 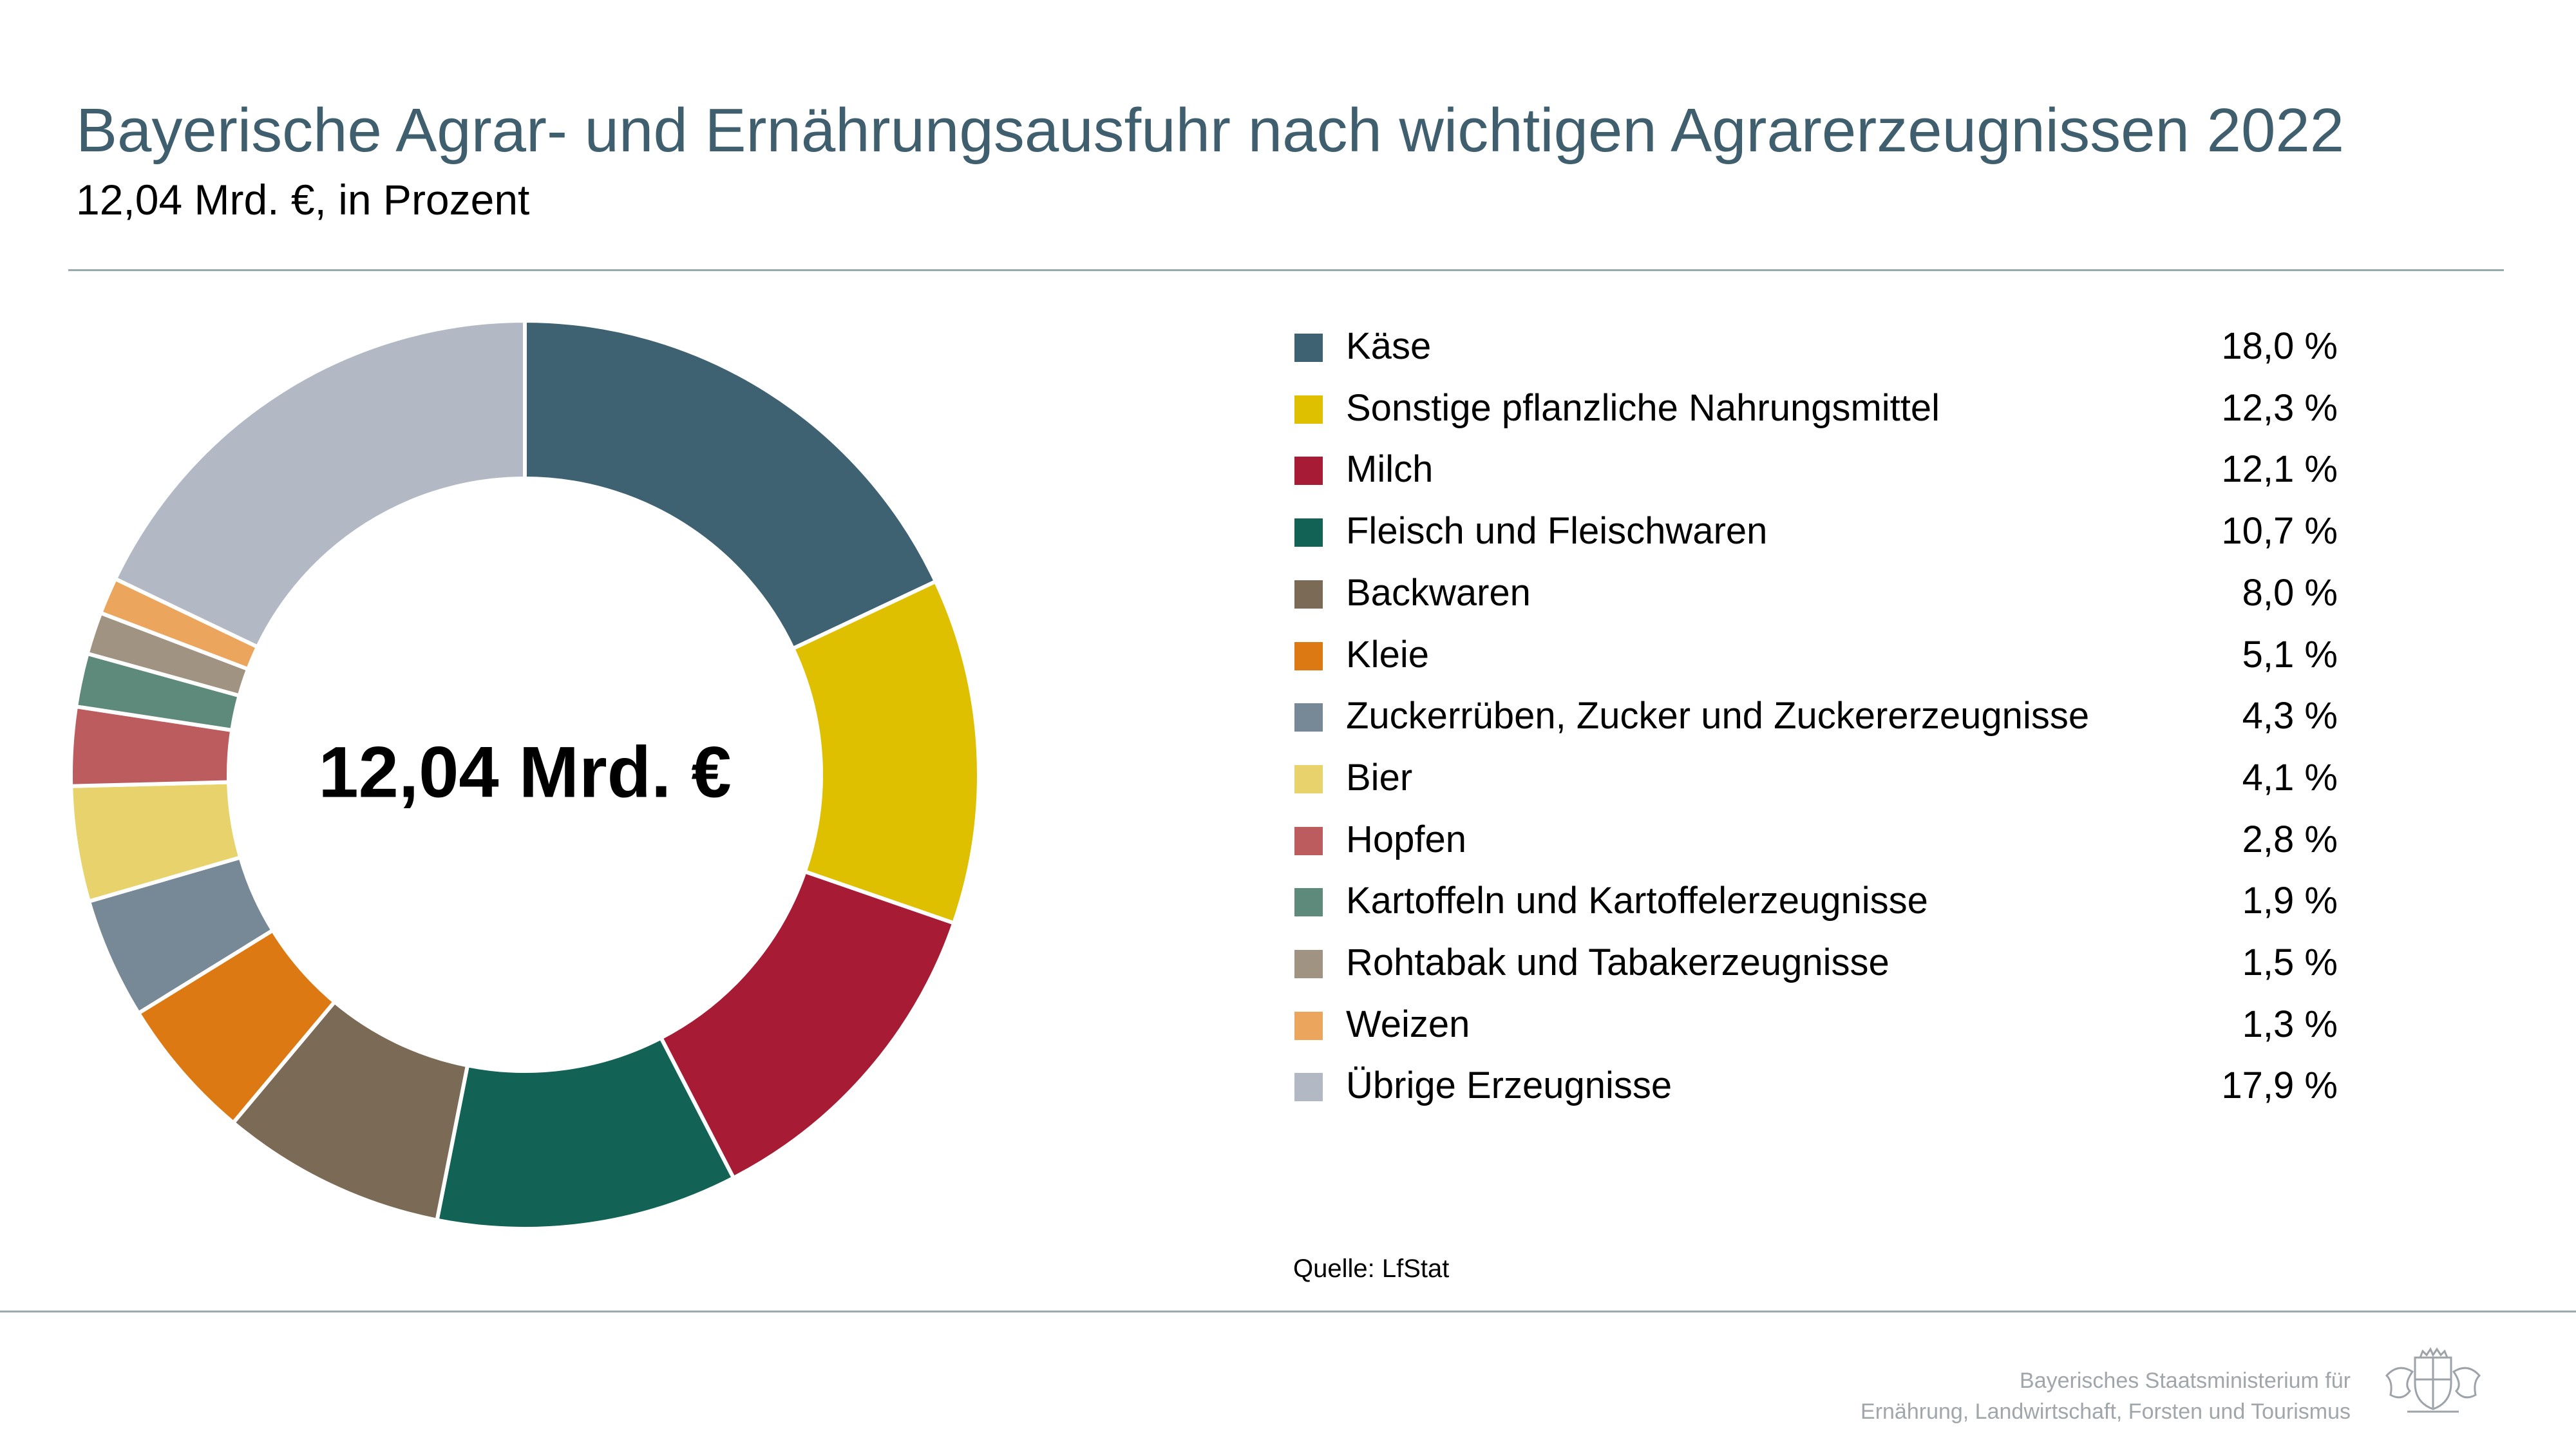 I want to click on legend-item: Hopfen 2,8 %, so click(x=1816, y=840).